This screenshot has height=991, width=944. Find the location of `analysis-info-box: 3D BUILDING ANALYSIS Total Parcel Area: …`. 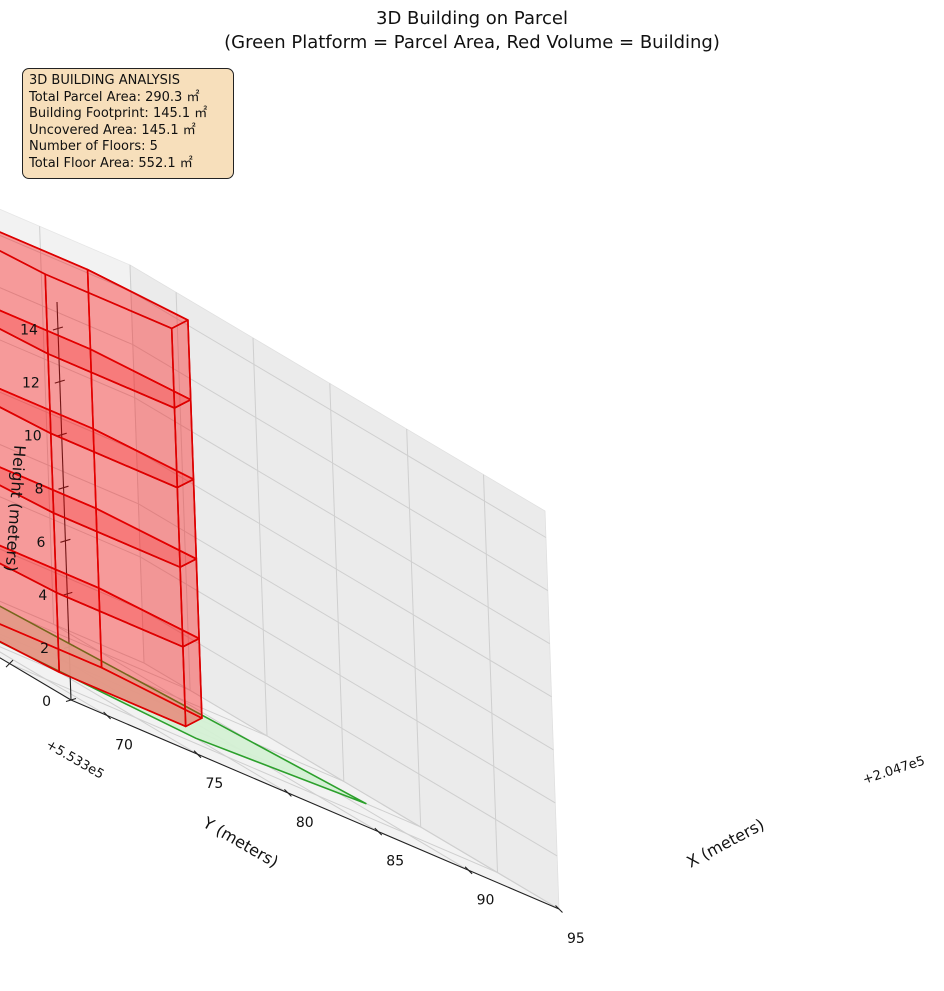

analysis-info-box: 3D BUILDING ANALYSIS Total Parcel Area: … is located at coordinates (128, 123).